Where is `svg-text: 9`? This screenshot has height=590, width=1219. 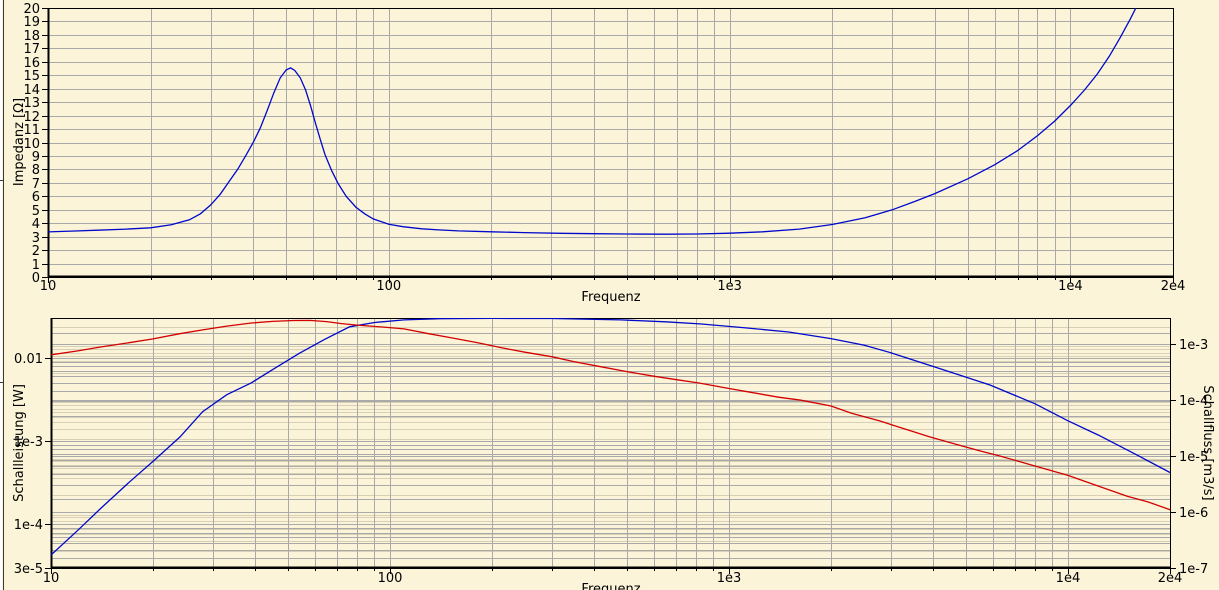
svg-text: 9 is located at coordinates (36, 157).